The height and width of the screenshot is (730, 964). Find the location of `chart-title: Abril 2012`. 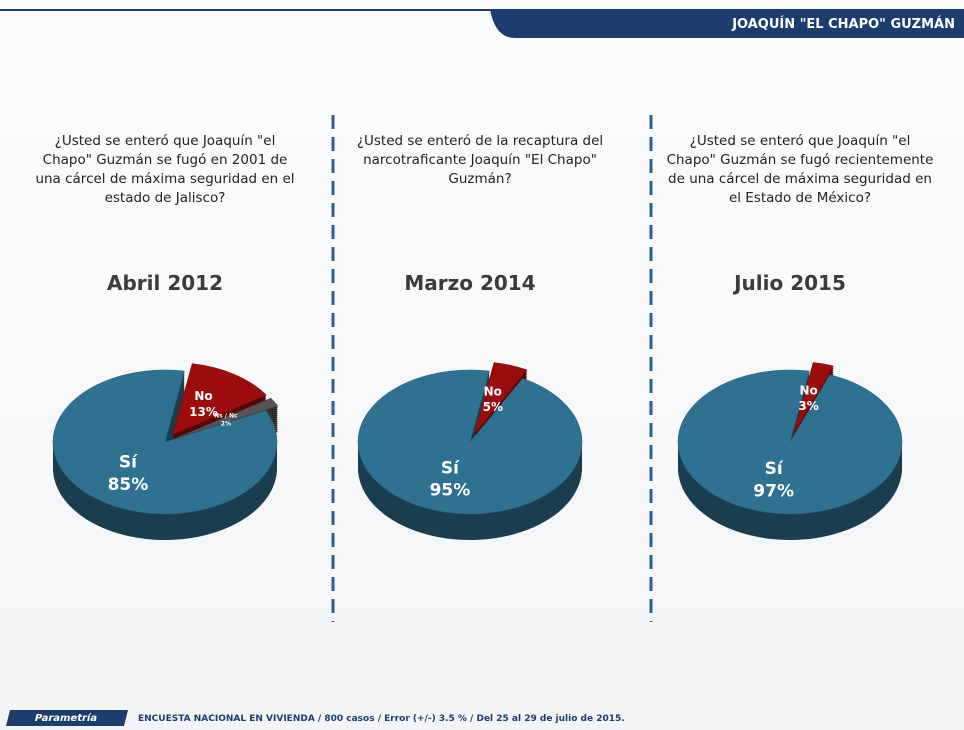

chart-title: Abril 2012 is located at coordinates (165, 283).